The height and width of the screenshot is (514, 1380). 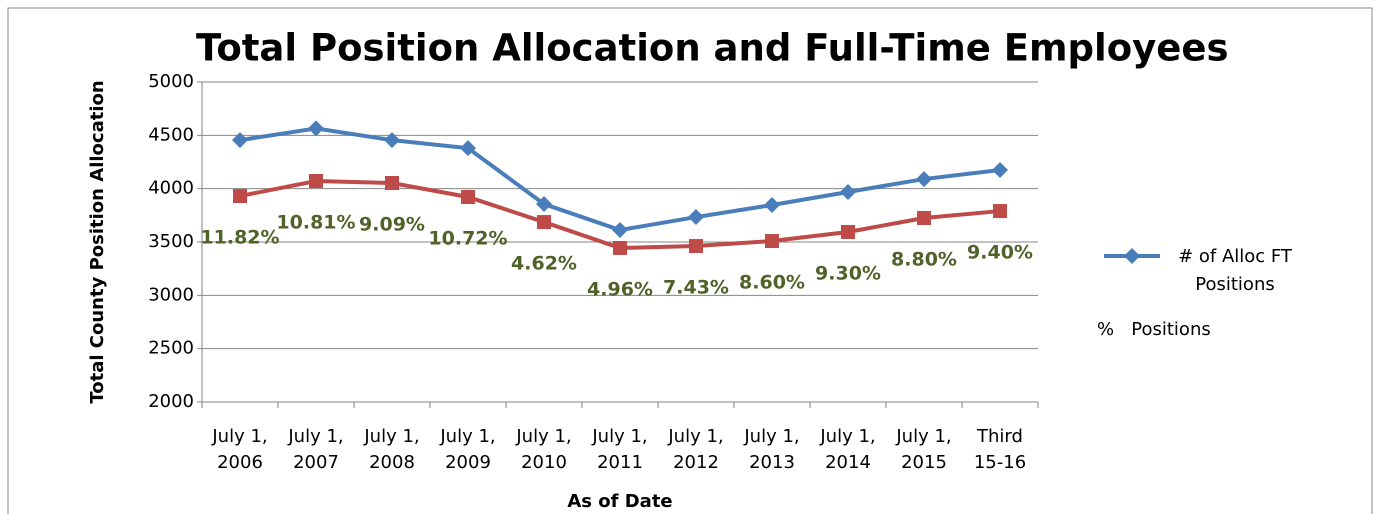 I want to click on y-tick-label: 4500, so click(x=171, y=134).